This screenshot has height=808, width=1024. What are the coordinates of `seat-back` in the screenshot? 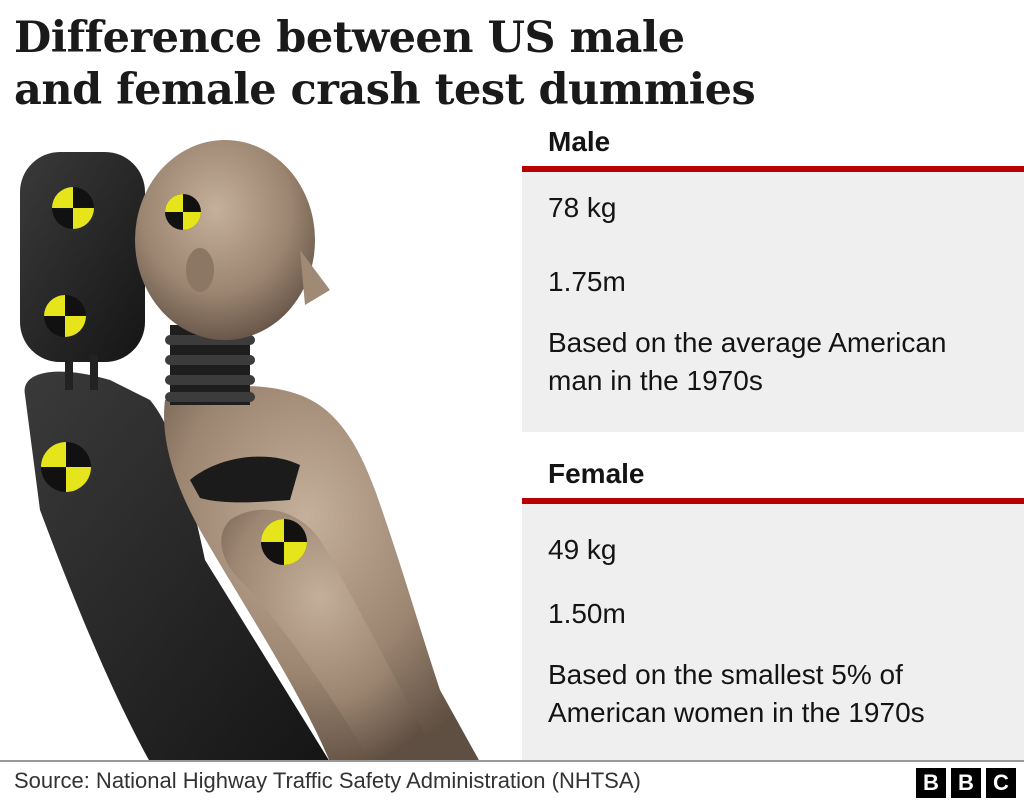 It's located at (177, 566).